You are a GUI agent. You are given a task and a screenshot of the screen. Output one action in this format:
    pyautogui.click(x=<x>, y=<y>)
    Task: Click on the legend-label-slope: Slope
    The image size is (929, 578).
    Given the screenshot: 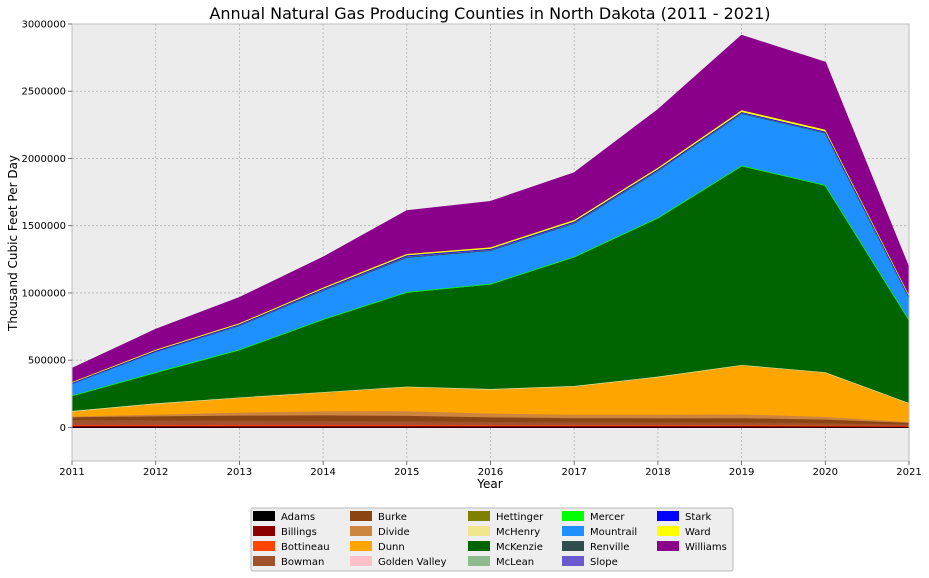 What is the action you would take?
    pyautogui.click(x=604, y=562)
    